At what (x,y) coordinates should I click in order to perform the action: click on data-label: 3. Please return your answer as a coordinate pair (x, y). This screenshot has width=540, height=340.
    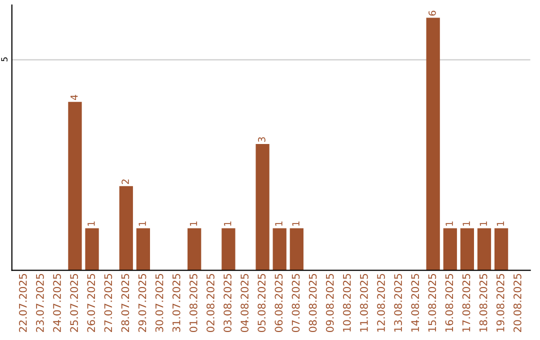
    Looking at the image, I should click on (262, 139).